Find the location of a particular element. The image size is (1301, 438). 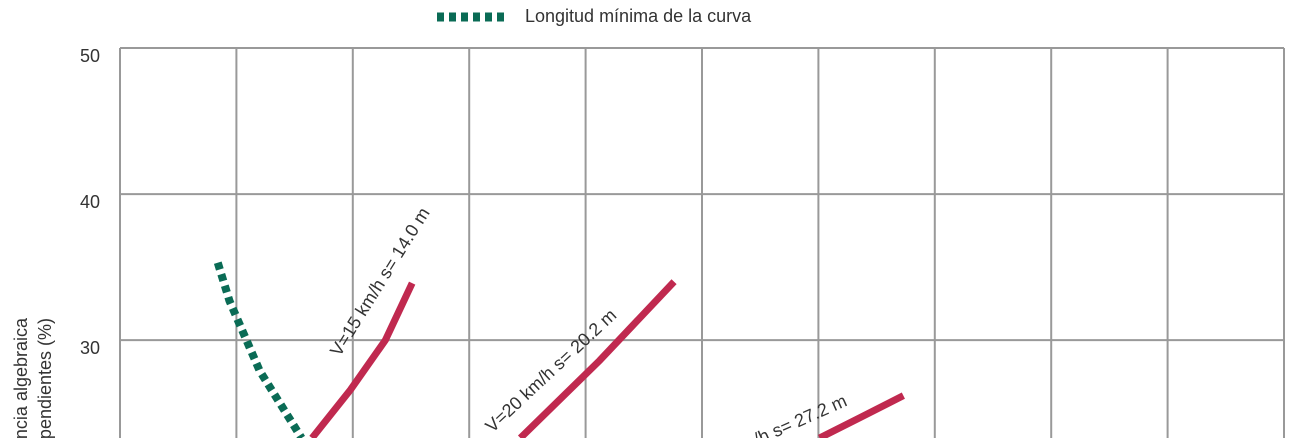

legend-label: Longitud mínima de la curva is located at coordinates (638, 16).